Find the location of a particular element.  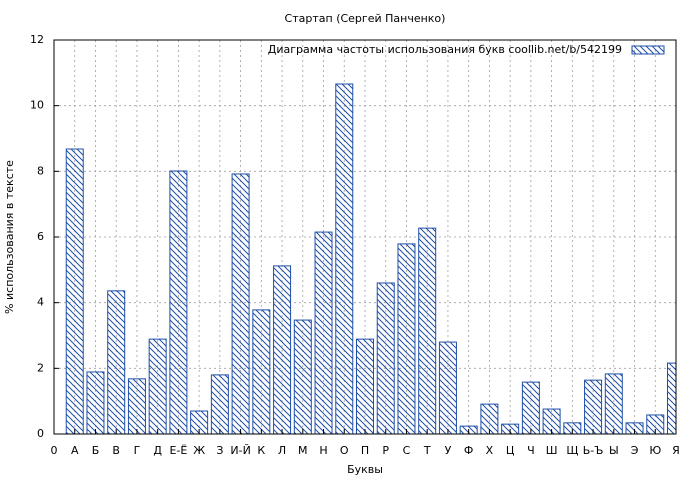

x-axis-label: Буквы is located at coordinates (365, 469).